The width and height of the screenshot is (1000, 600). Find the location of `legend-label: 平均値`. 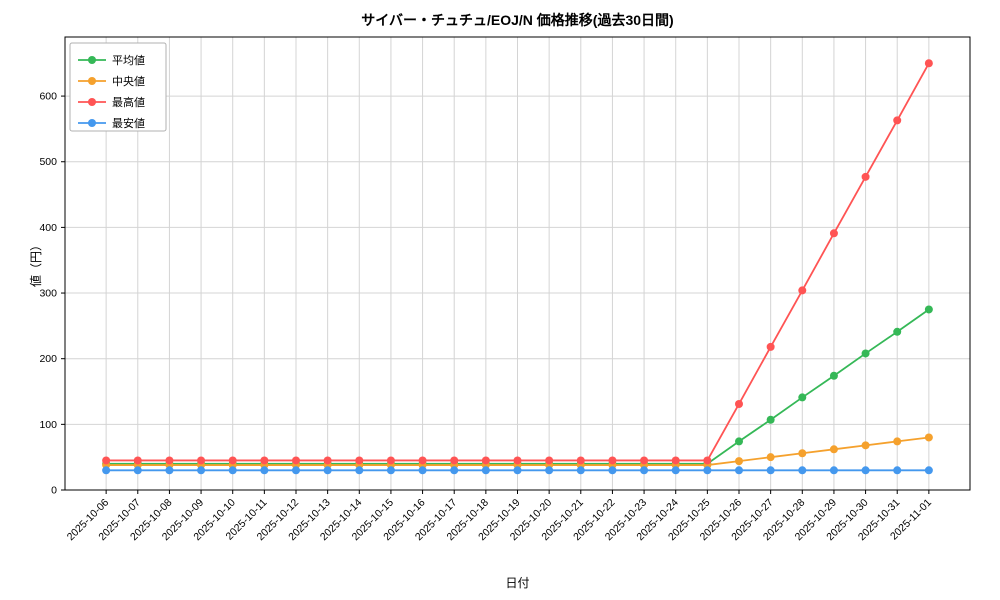

legend-label: 平均値 is located at coordinates (128, 60).